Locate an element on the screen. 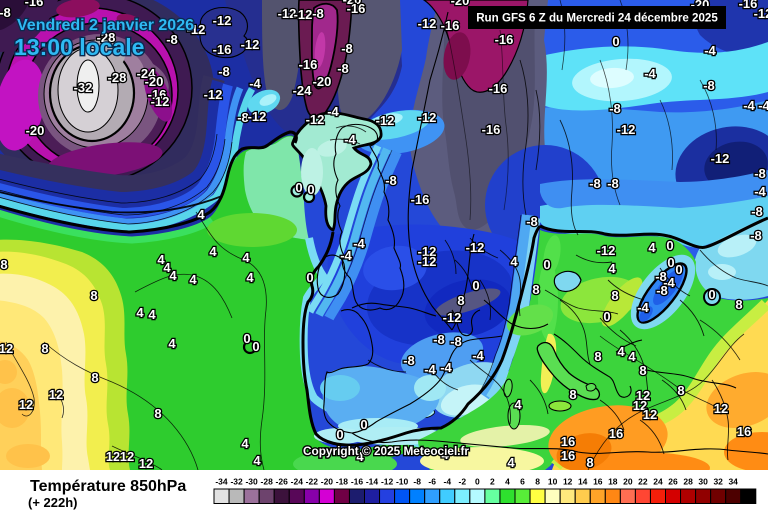  svg-text: 18 is located at coordinates (613, 482).